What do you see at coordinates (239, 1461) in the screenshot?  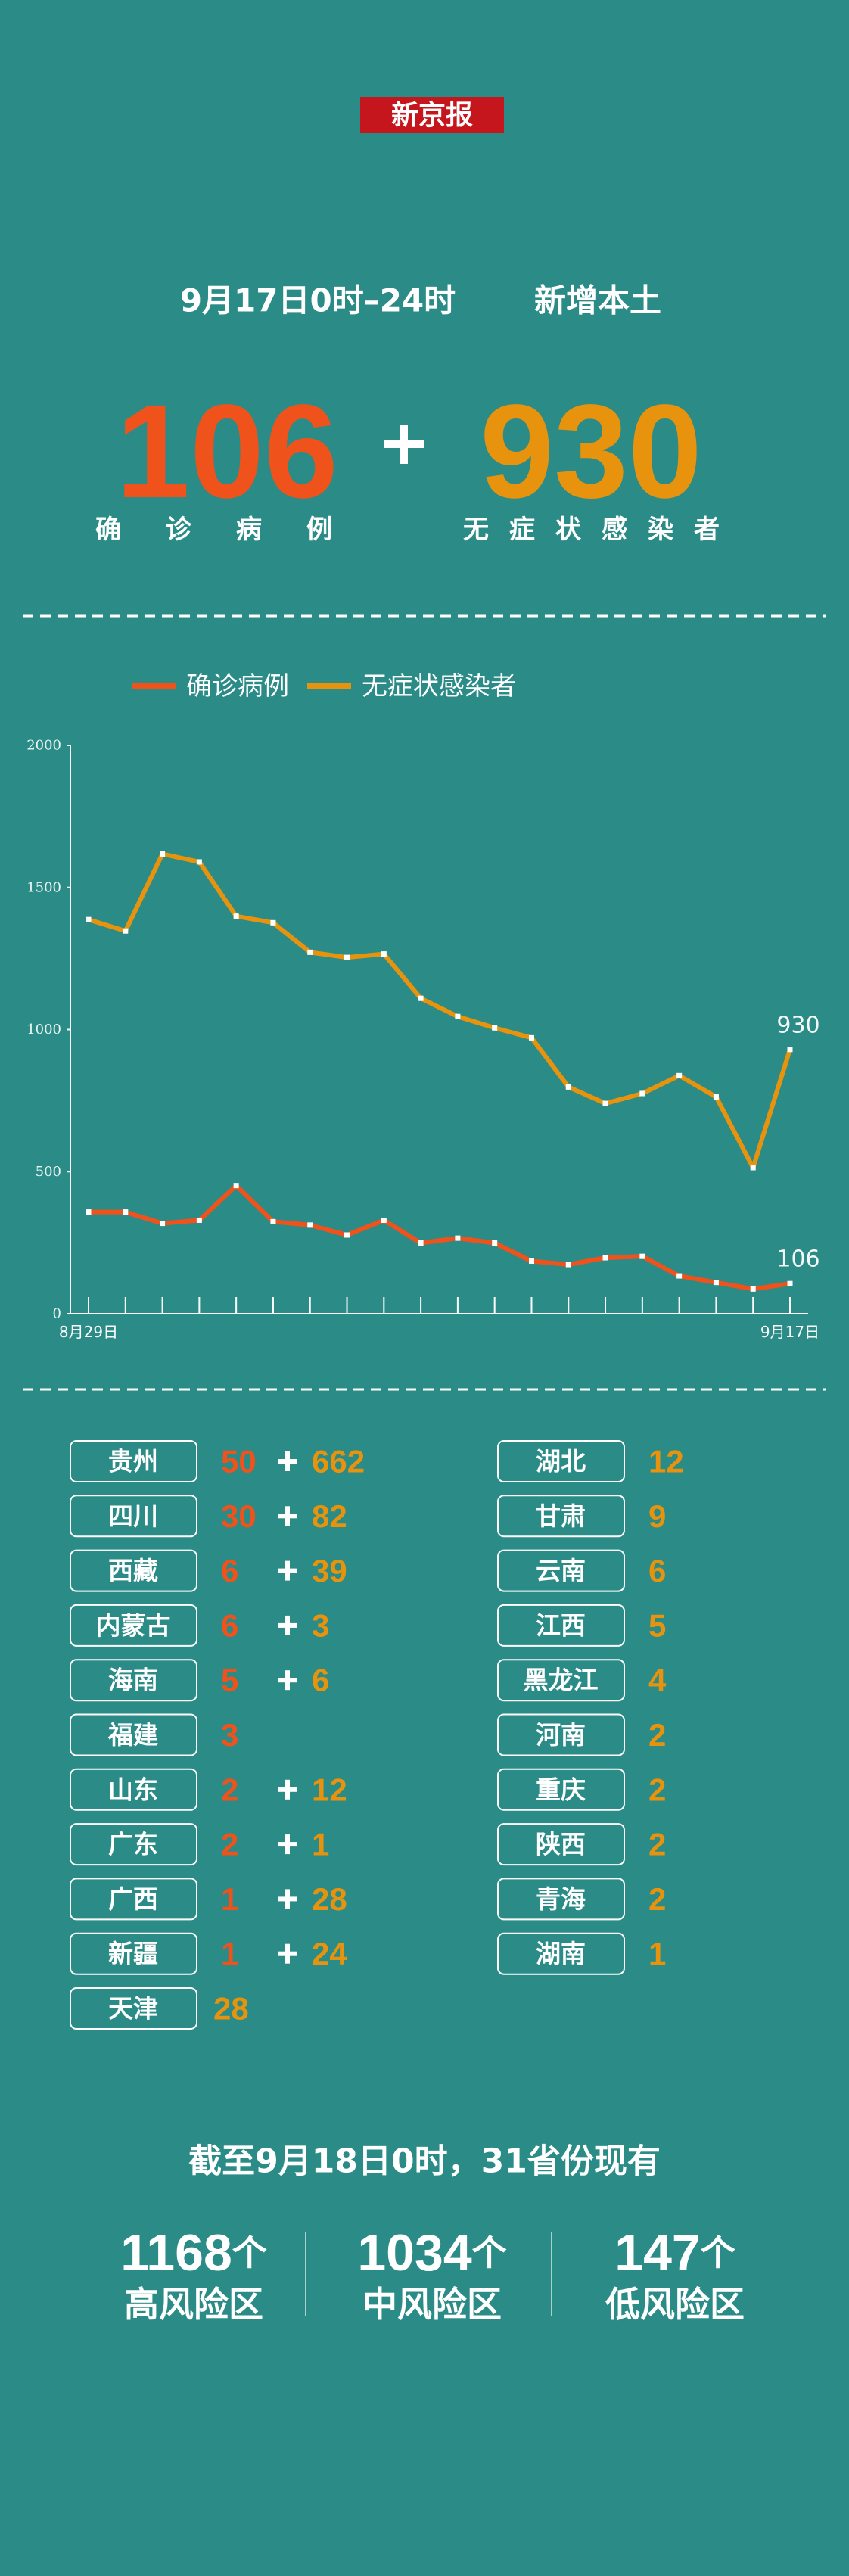 I see `province-count: 50` at bounding box center [239, 1461].